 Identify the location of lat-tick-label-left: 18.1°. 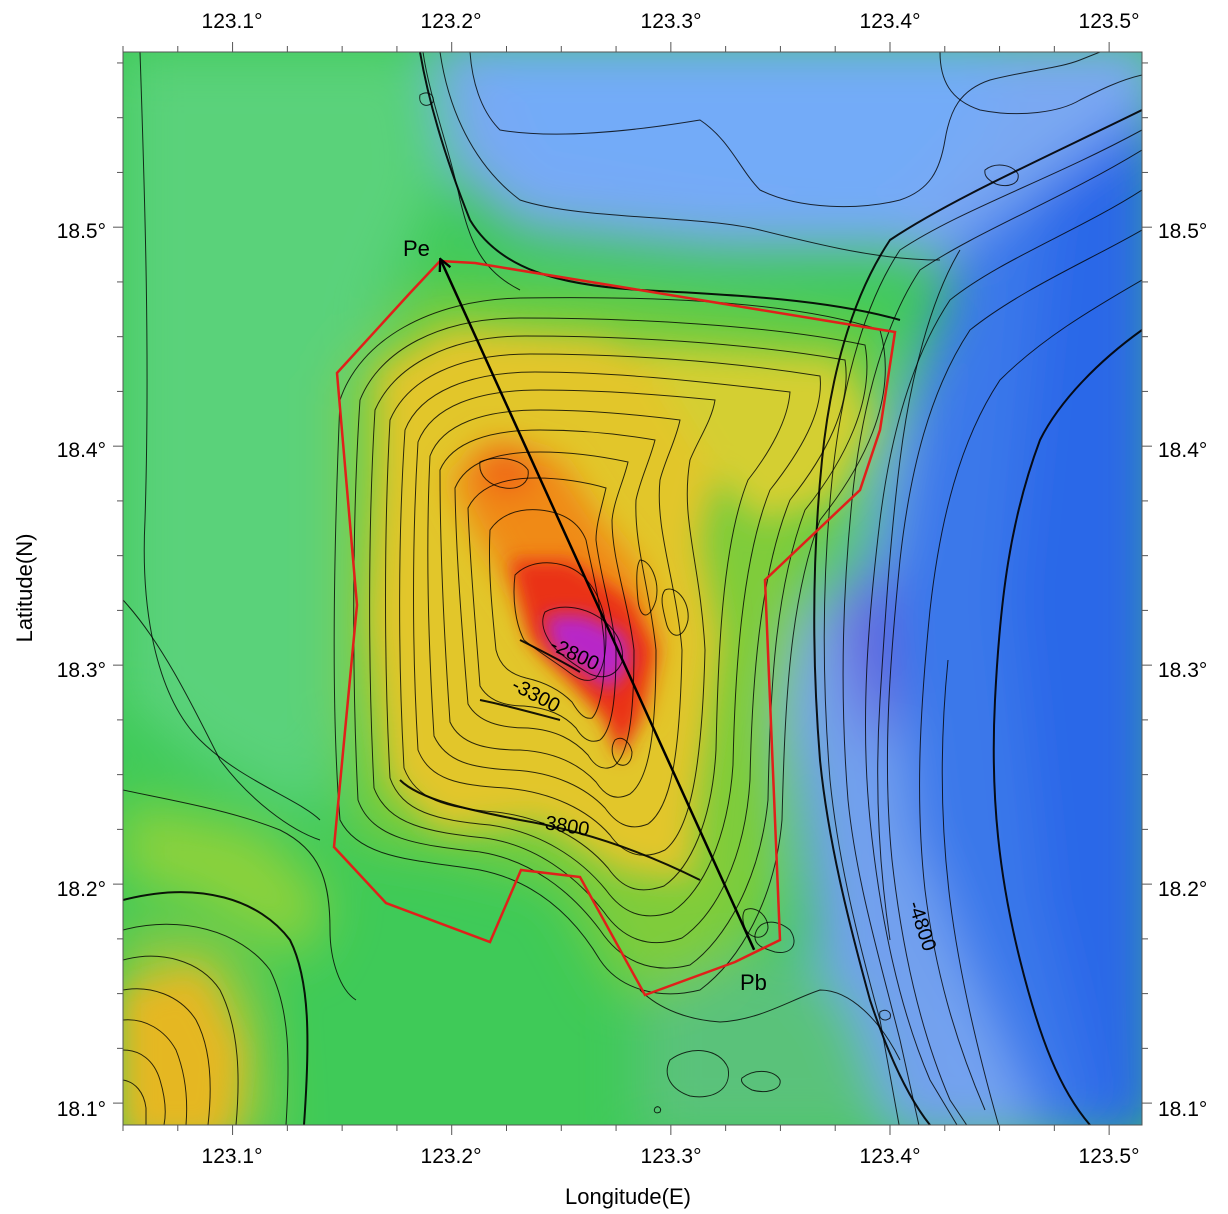
(81, 1109).